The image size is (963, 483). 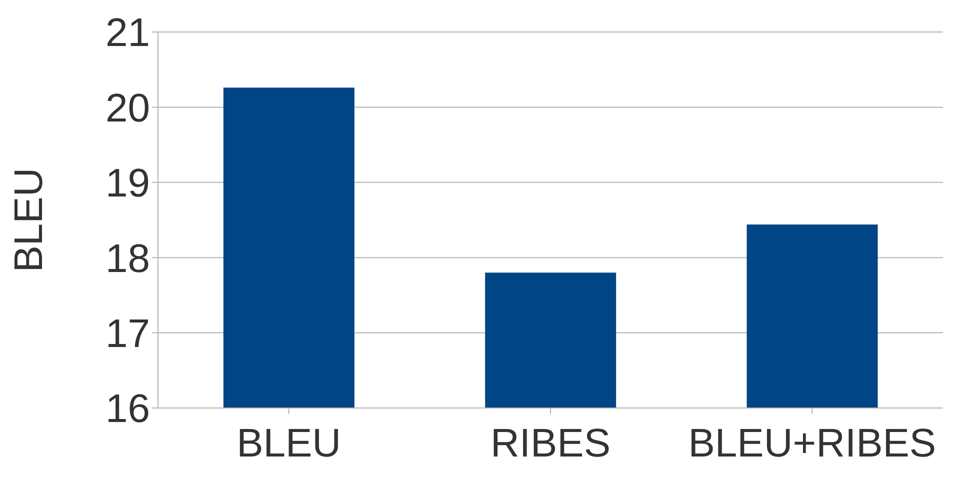 I want to click on y-tick-label: 16, so click(x=128, y=409).